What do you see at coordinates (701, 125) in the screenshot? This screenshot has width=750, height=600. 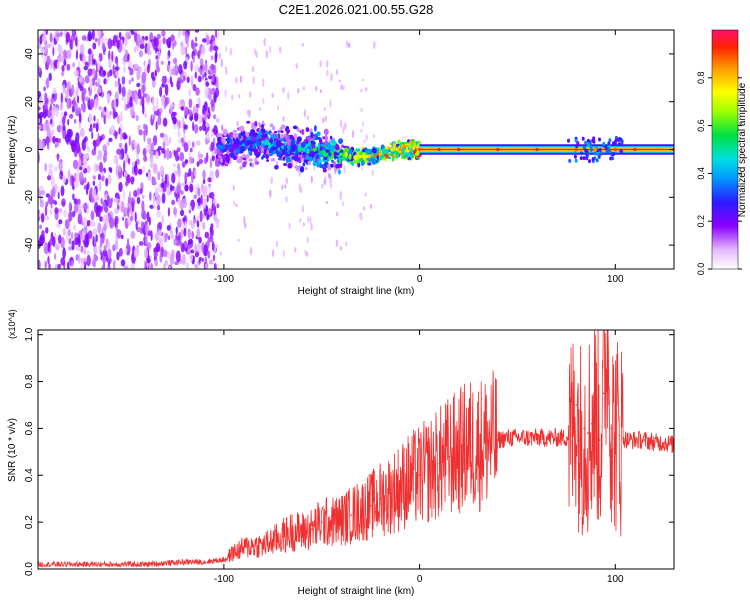 I see `colorbar-tick-label: 0.6` at bounding box center [701, 125].